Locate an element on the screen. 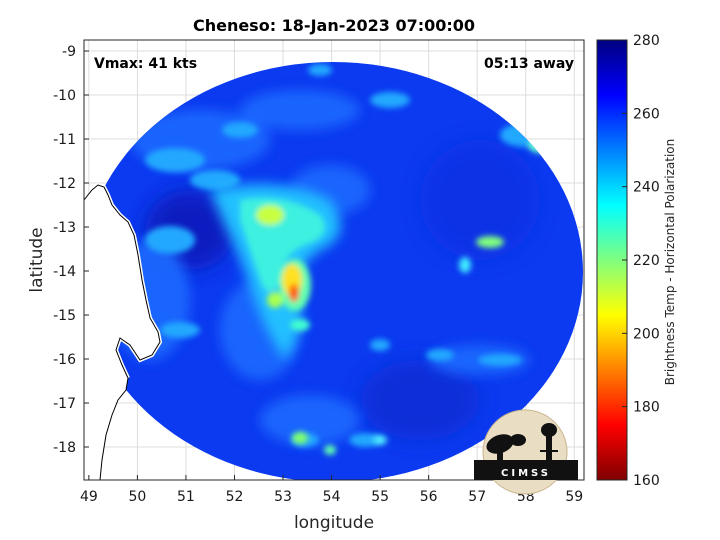  x-tick-label: 59 is located at coordinates (574, 497).